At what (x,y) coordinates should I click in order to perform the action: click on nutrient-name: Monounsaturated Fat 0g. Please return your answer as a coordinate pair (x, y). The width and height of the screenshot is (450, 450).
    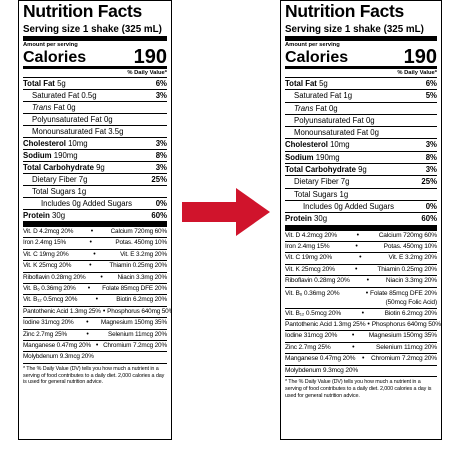
    Looking at the image, I should click on (336, 133).